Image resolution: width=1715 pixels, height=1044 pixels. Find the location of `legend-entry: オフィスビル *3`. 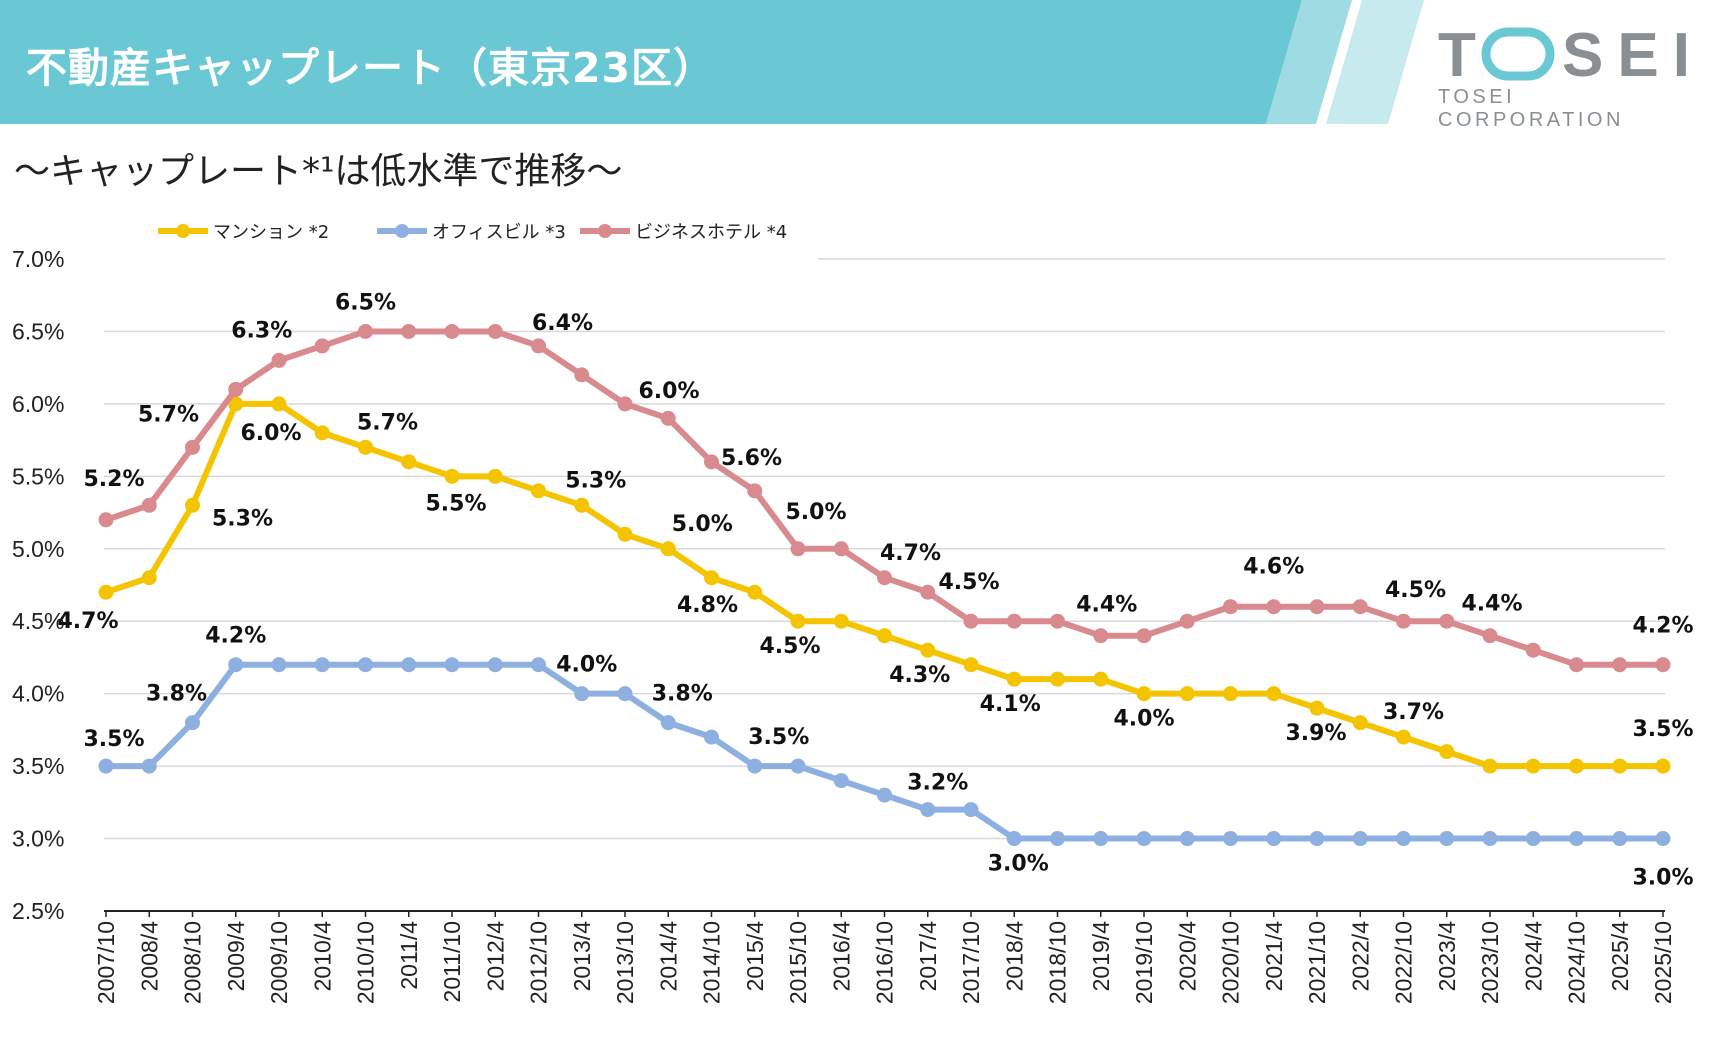

legend-entry: オフィスビル *3 is located at coordinates (499, 232).